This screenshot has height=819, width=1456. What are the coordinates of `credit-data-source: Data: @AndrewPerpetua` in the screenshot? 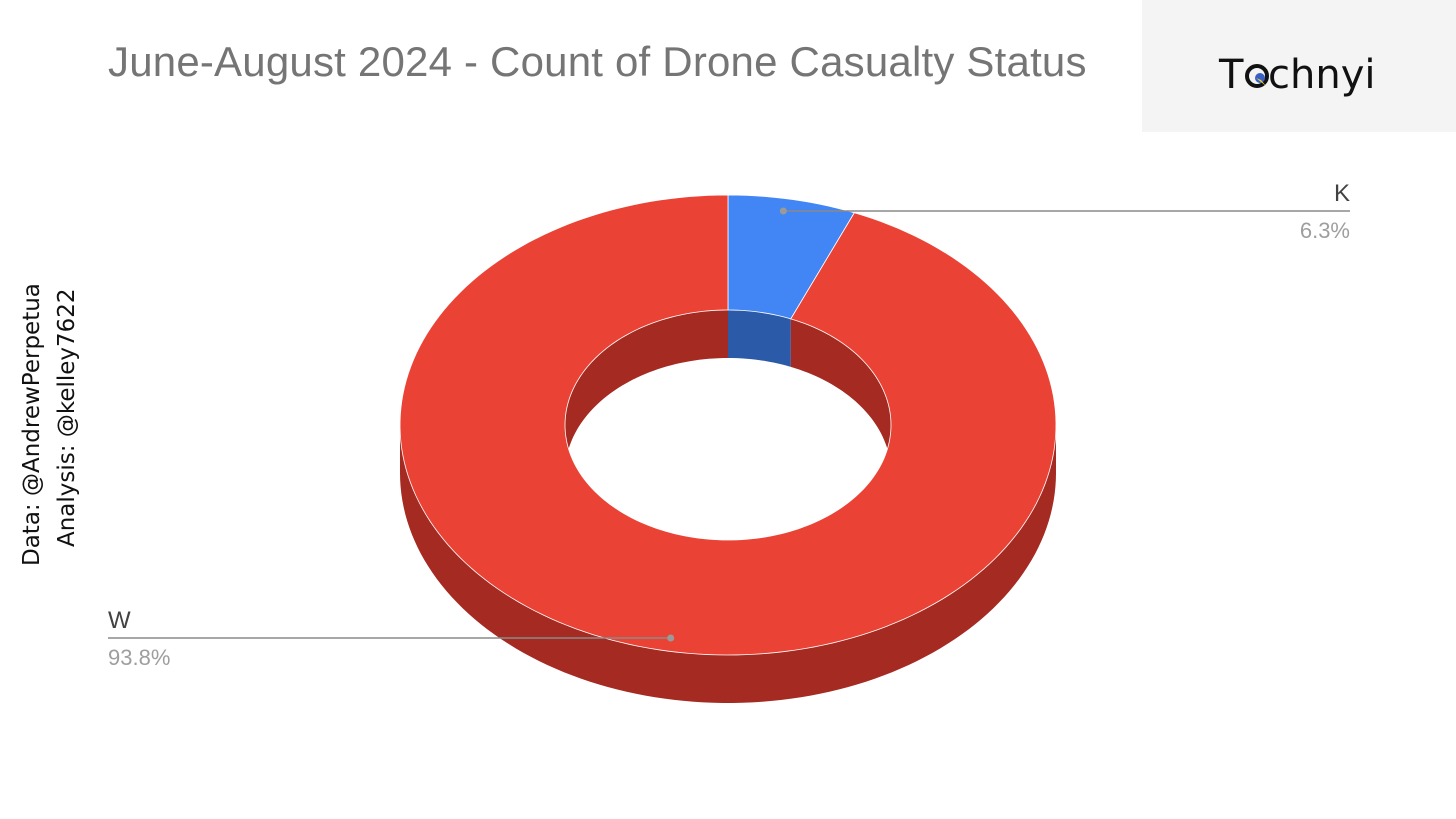 It's located at (32, 424).